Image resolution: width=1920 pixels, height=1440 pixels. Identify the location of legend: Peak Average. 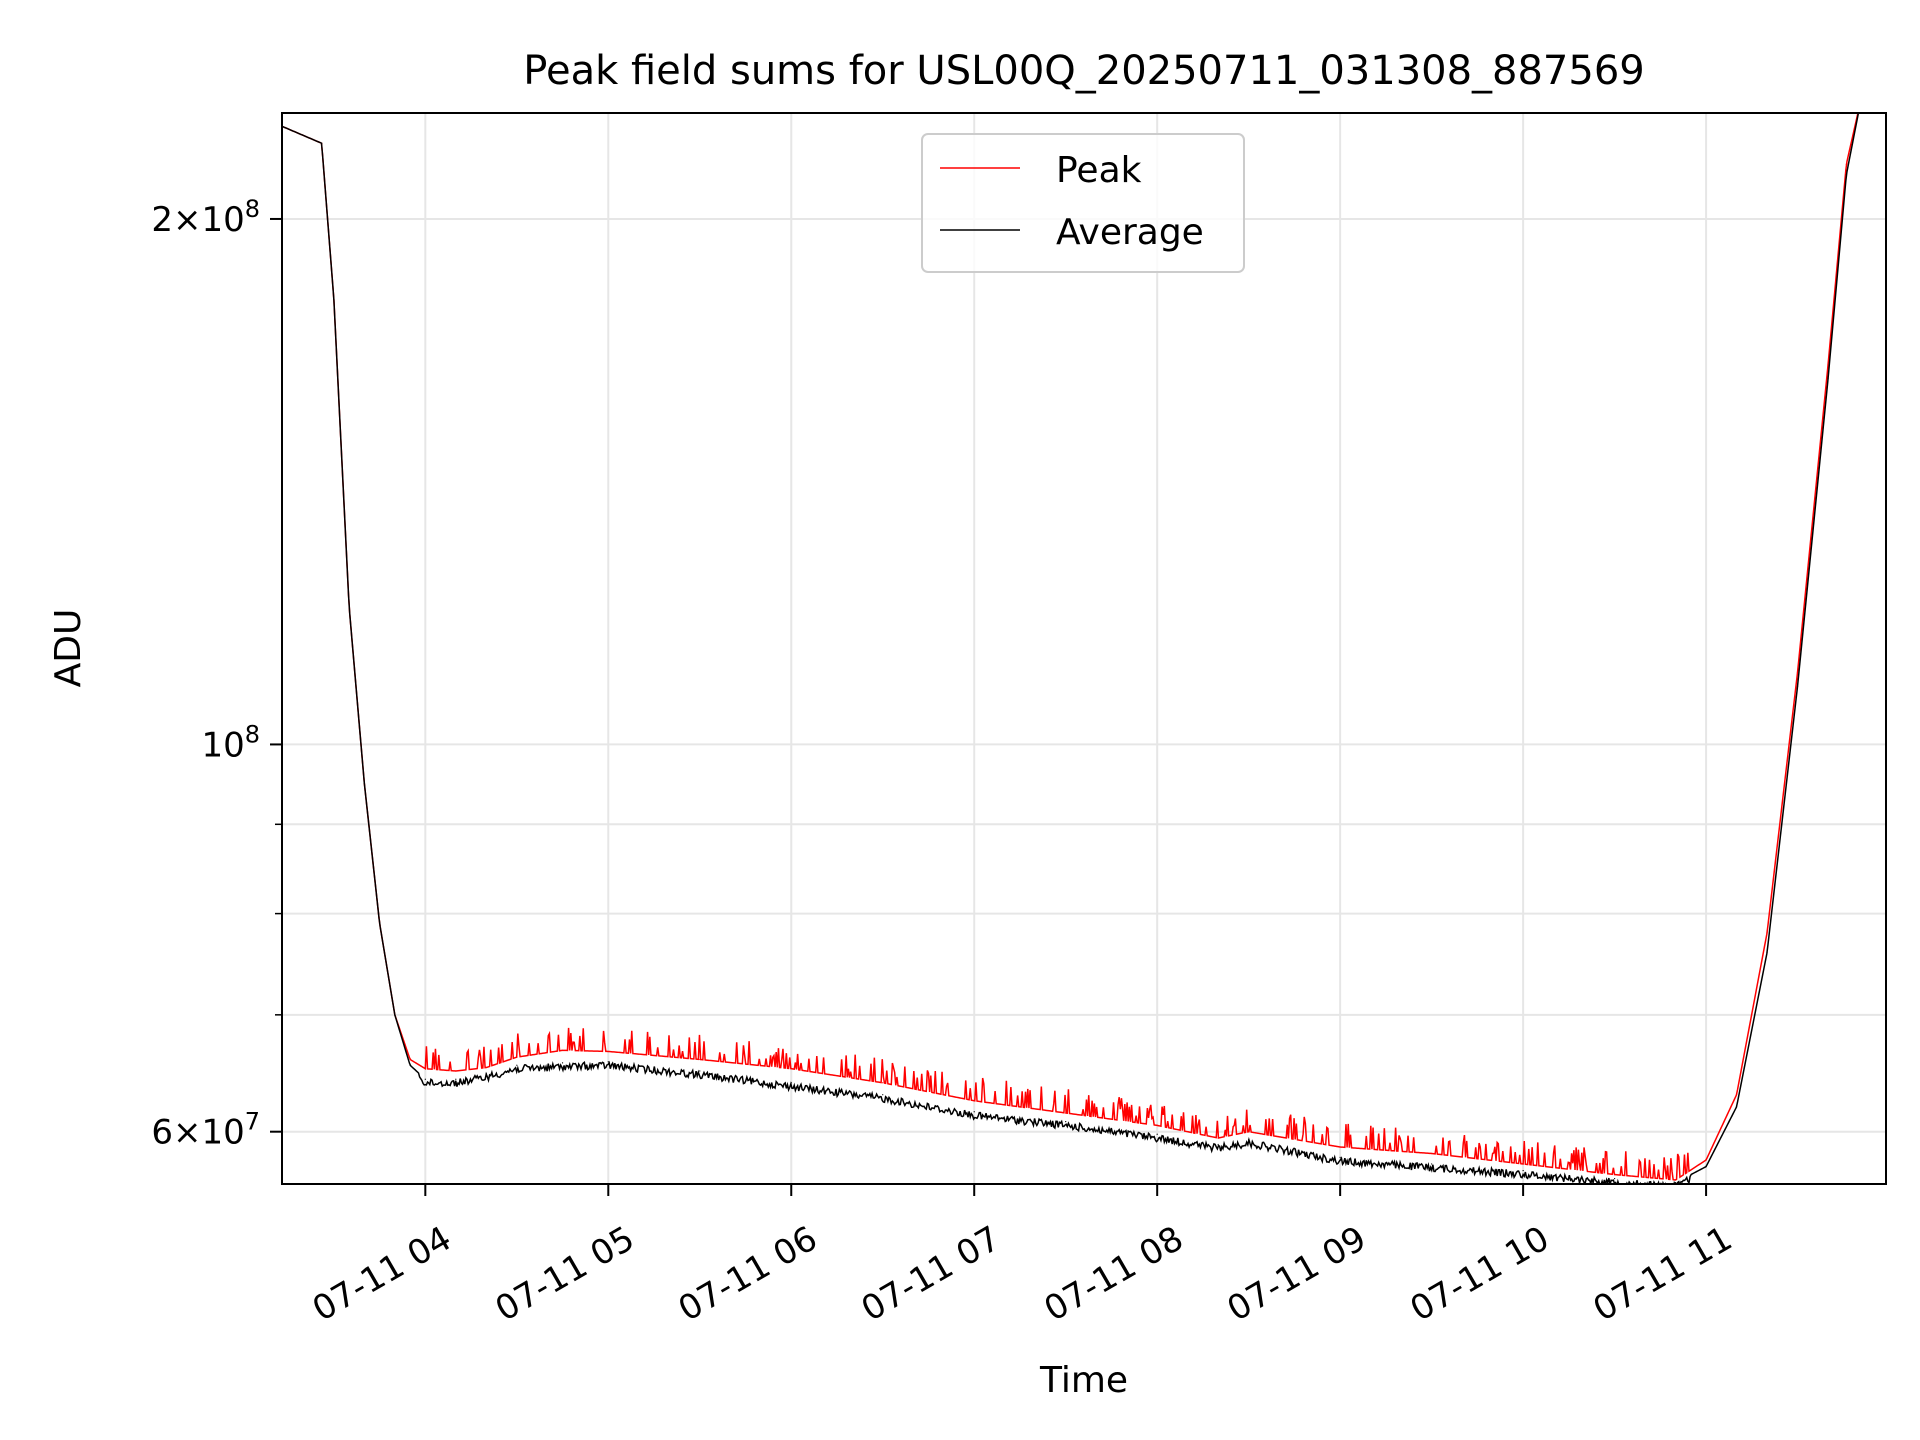
(1083, 203).